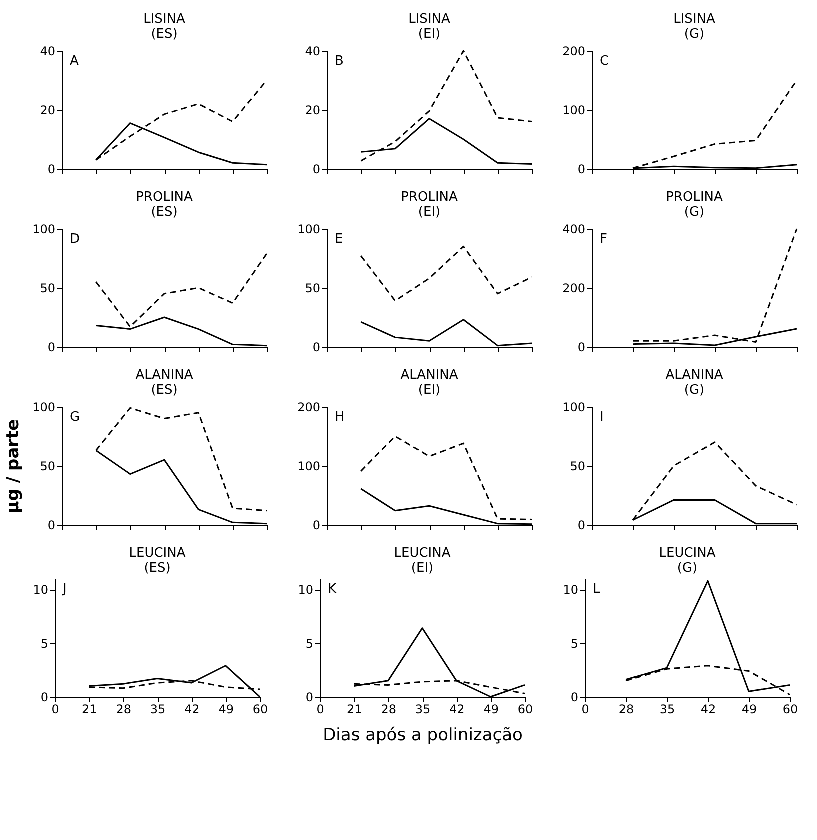  What do you see at coordinates (339, 239) in the screenshot?
I see `annotation: E` at bounding box center [339, 239].